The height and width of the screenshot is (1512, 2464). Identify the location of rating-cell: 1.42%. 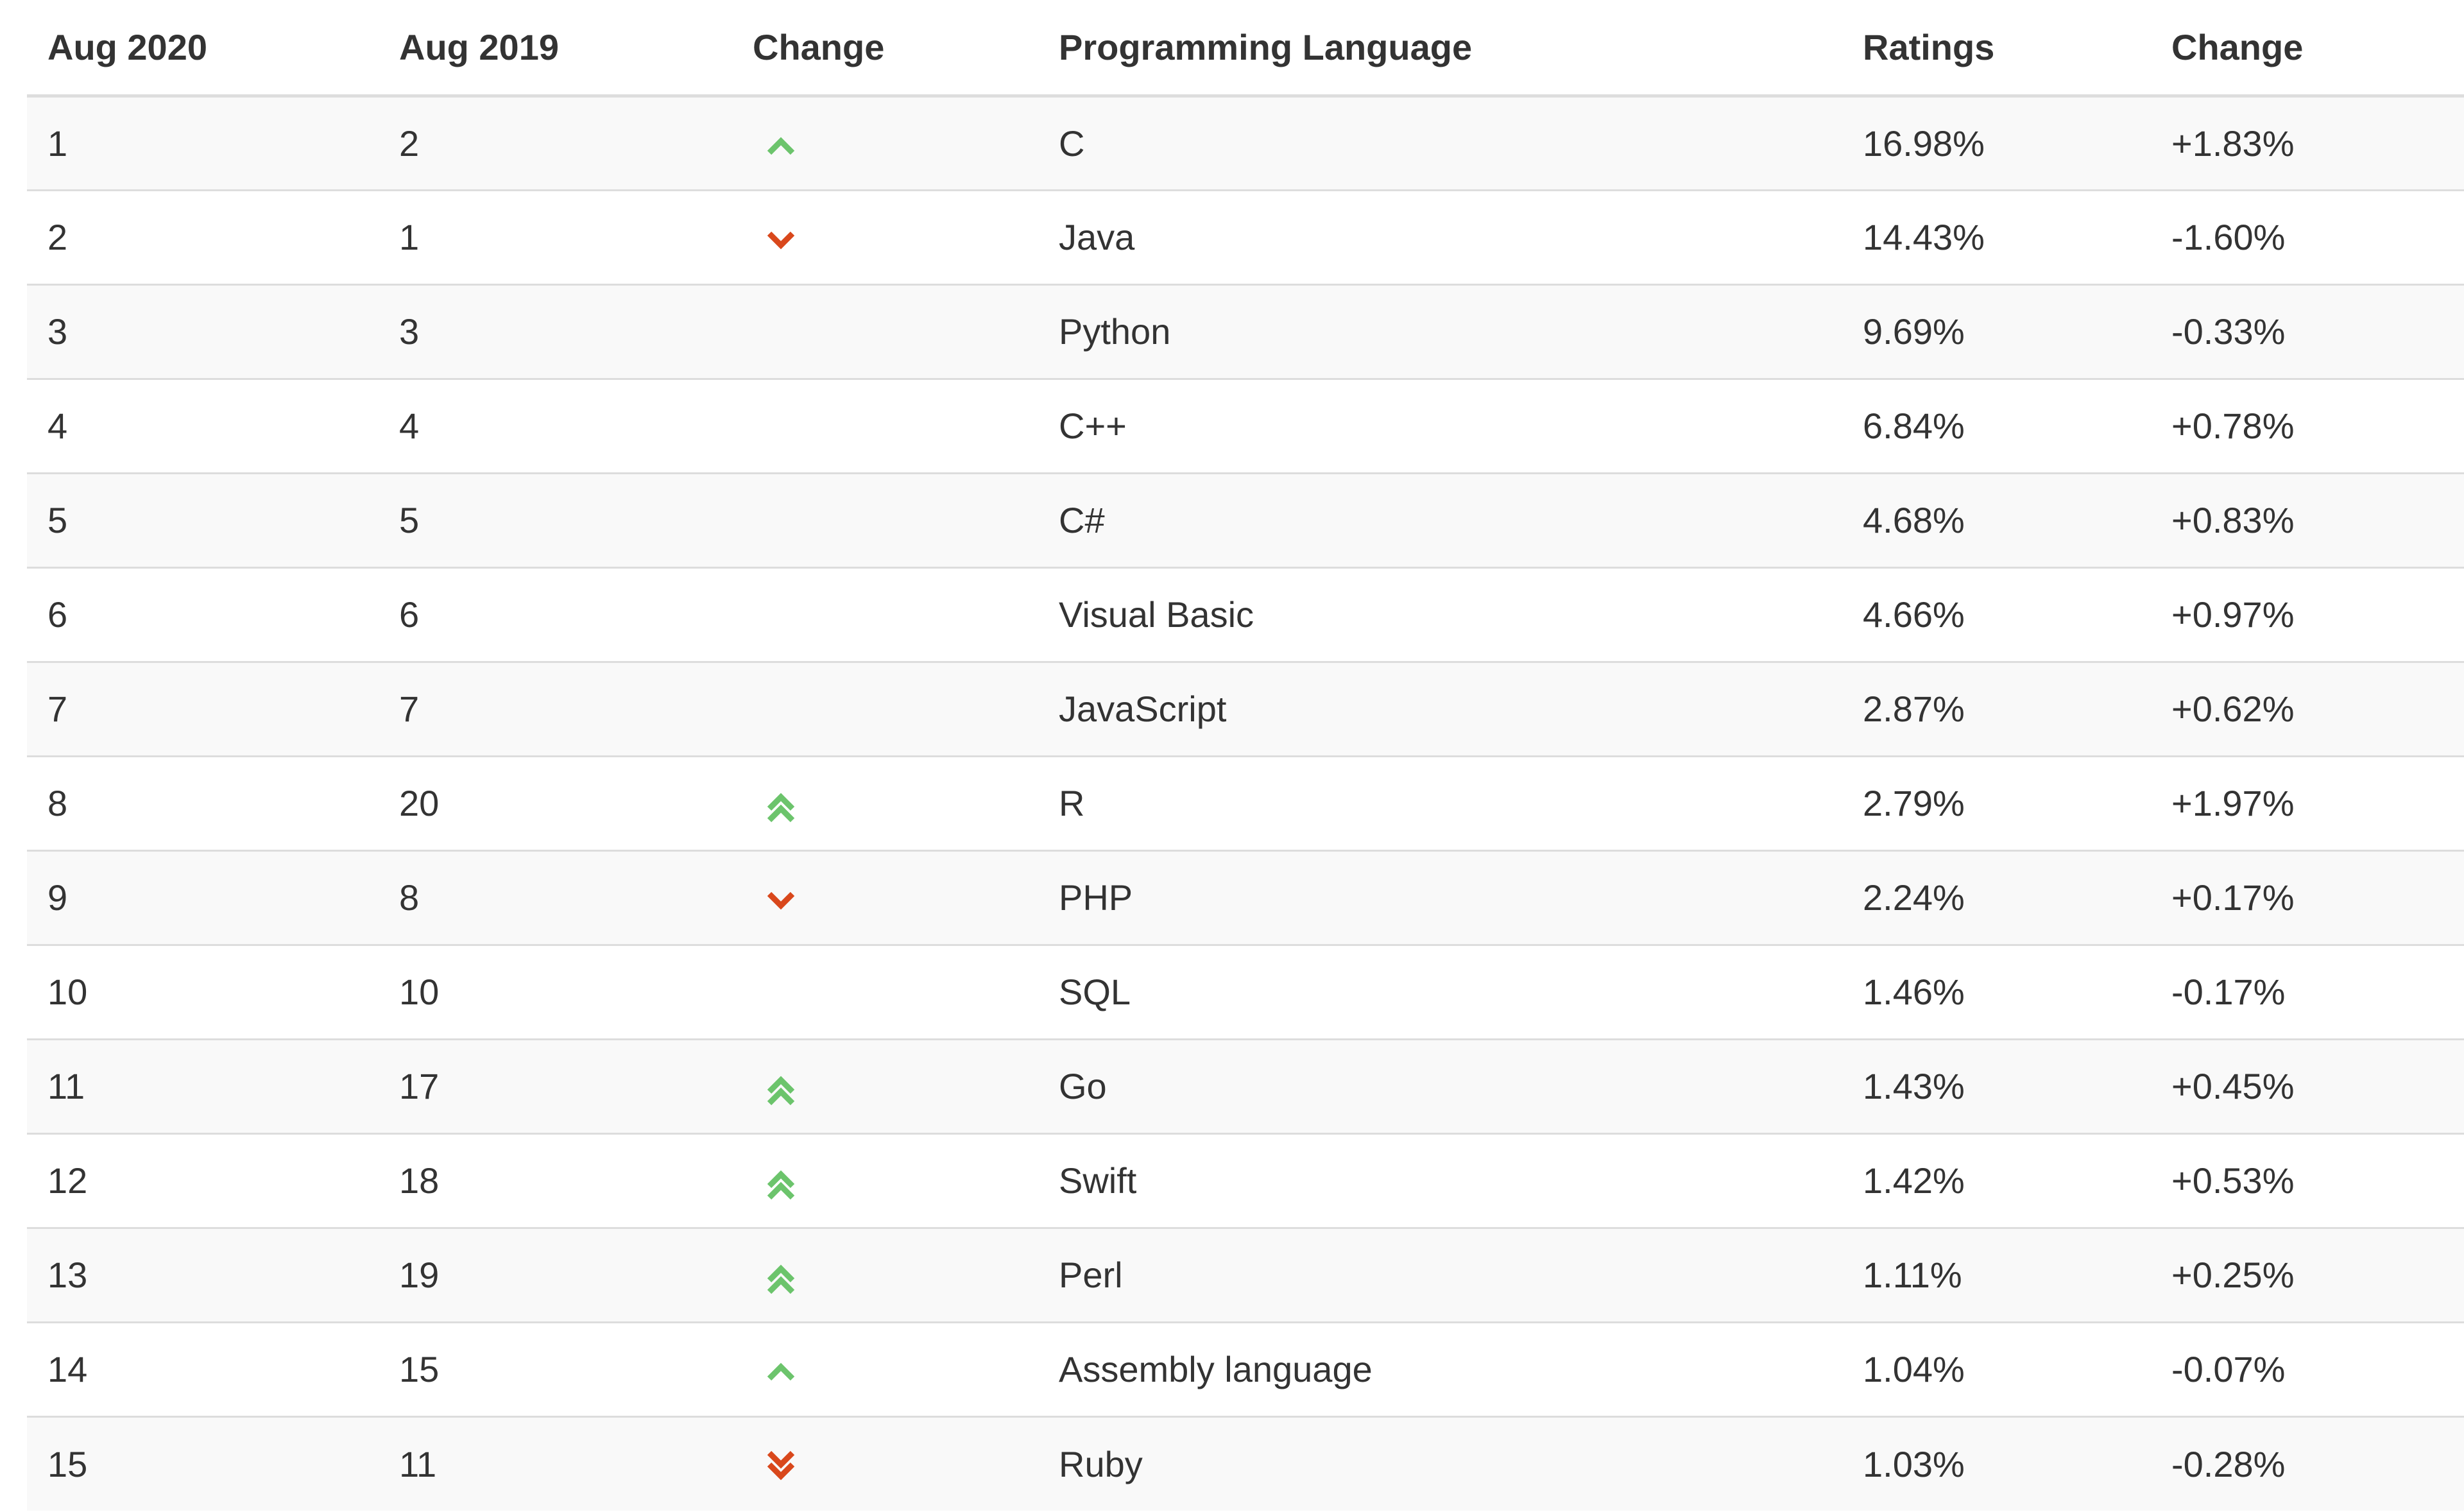
(1997, 1180).